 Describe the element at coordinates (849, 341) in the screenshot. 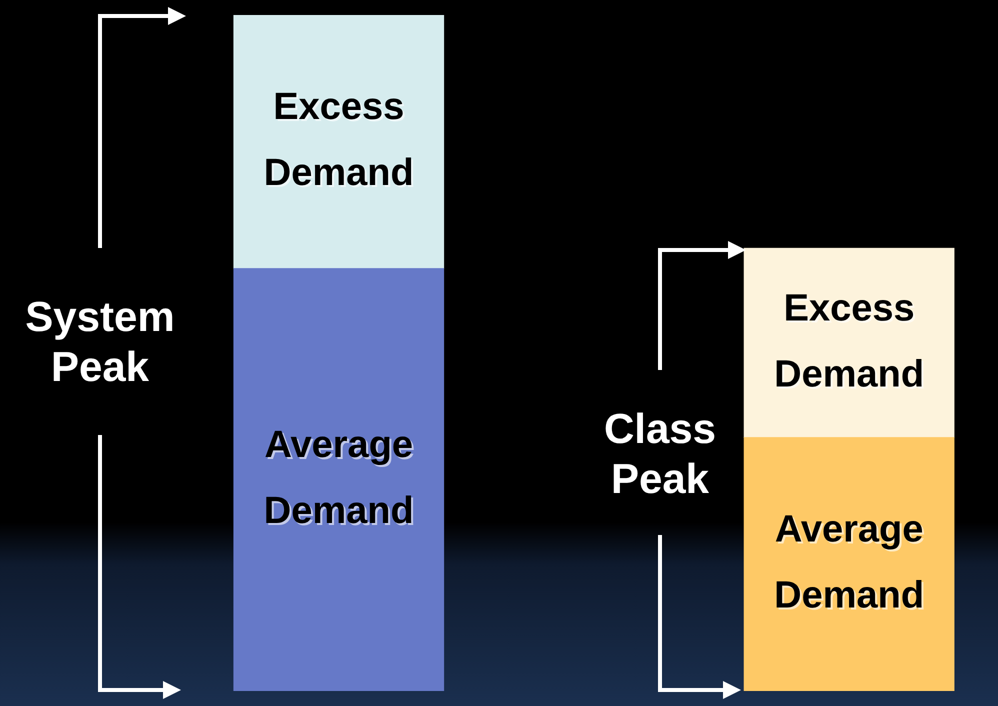

I see `text: Excess Demand` at that location.